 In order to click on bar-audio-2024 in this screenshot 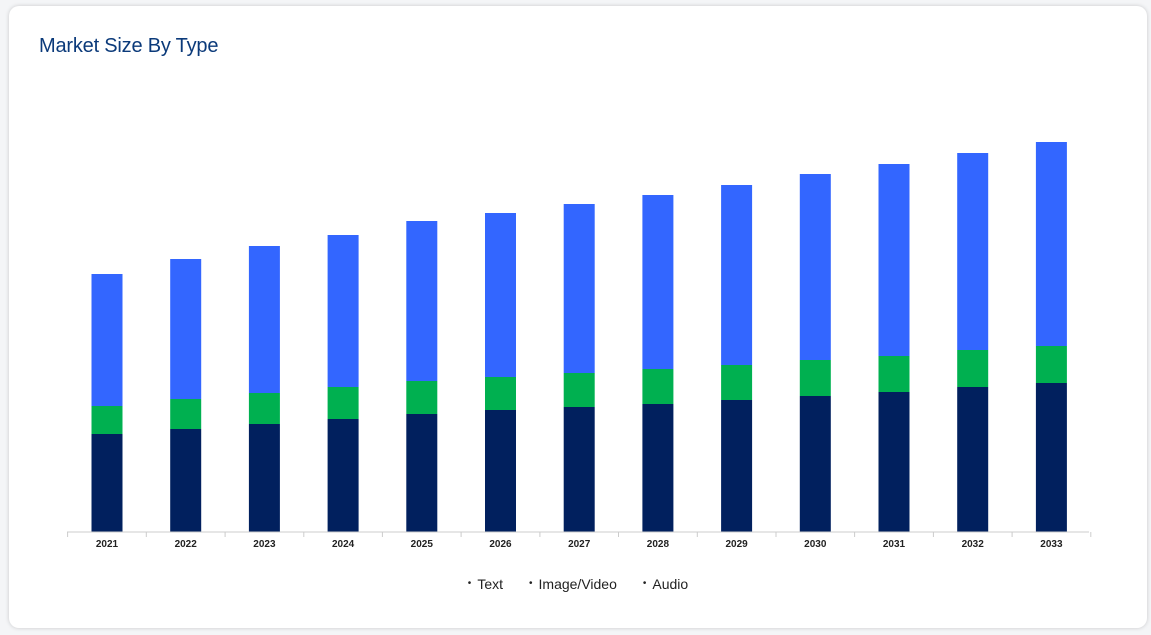, I will do `click(343, 311)`.